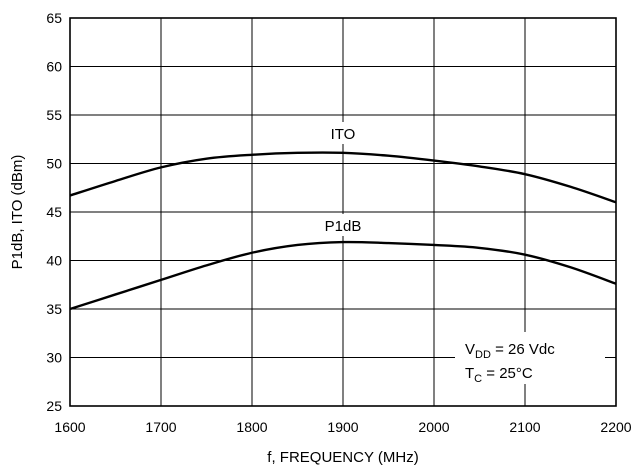 The height and width of the screenshot is (470, 636). Describe the element at coordinates (343, 275) in the screenshot. I see `series-line-p1db` at that location.